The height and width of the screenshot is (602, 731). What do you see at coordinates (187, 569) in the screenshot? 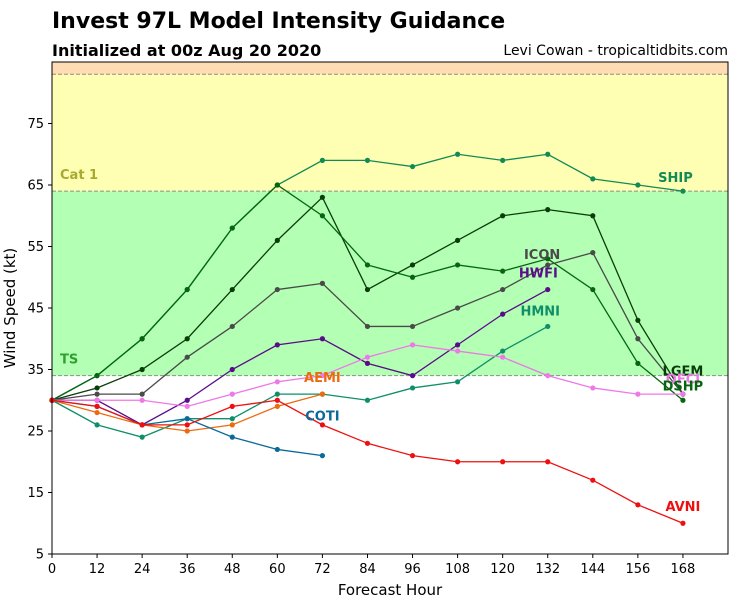
I see `x-tick-label-36: 36` at bounding box center [187, 569].